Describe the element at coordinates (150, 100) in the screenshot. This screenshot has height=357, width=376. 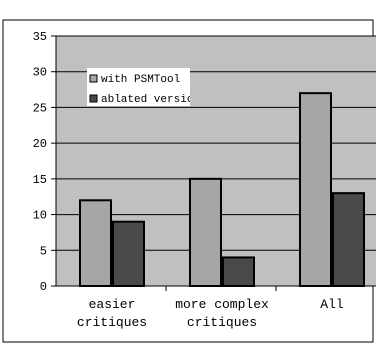
I see `legend-label: ablated version` at that location.